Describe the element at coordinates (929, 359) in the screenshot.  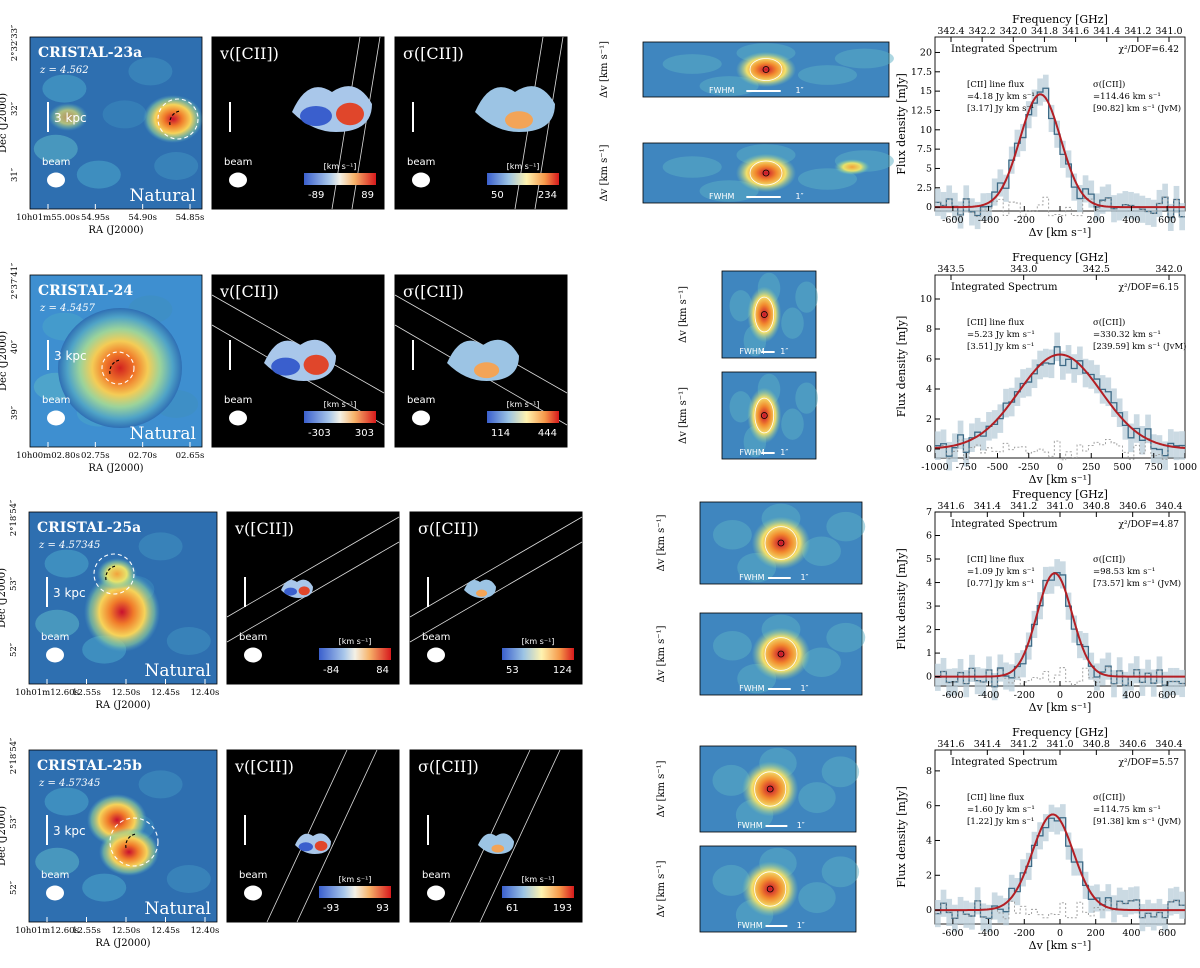
I see `y-tick-label: 6` at that location.